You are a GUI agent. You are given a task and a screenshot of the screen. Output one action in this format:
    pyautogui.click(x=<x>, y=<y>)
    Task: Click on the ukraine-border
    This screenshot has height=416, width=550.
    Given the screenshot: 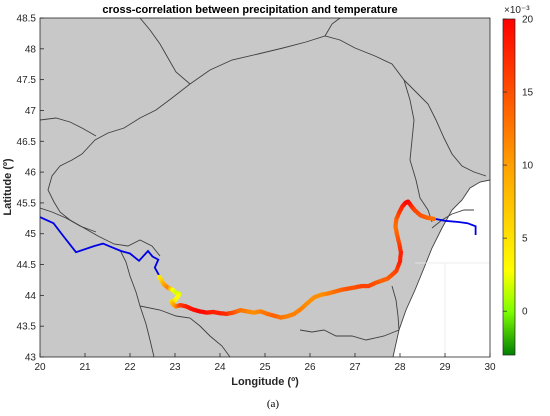 What is the action you would take?
    pyautogui.click(x=332, y=27)
    